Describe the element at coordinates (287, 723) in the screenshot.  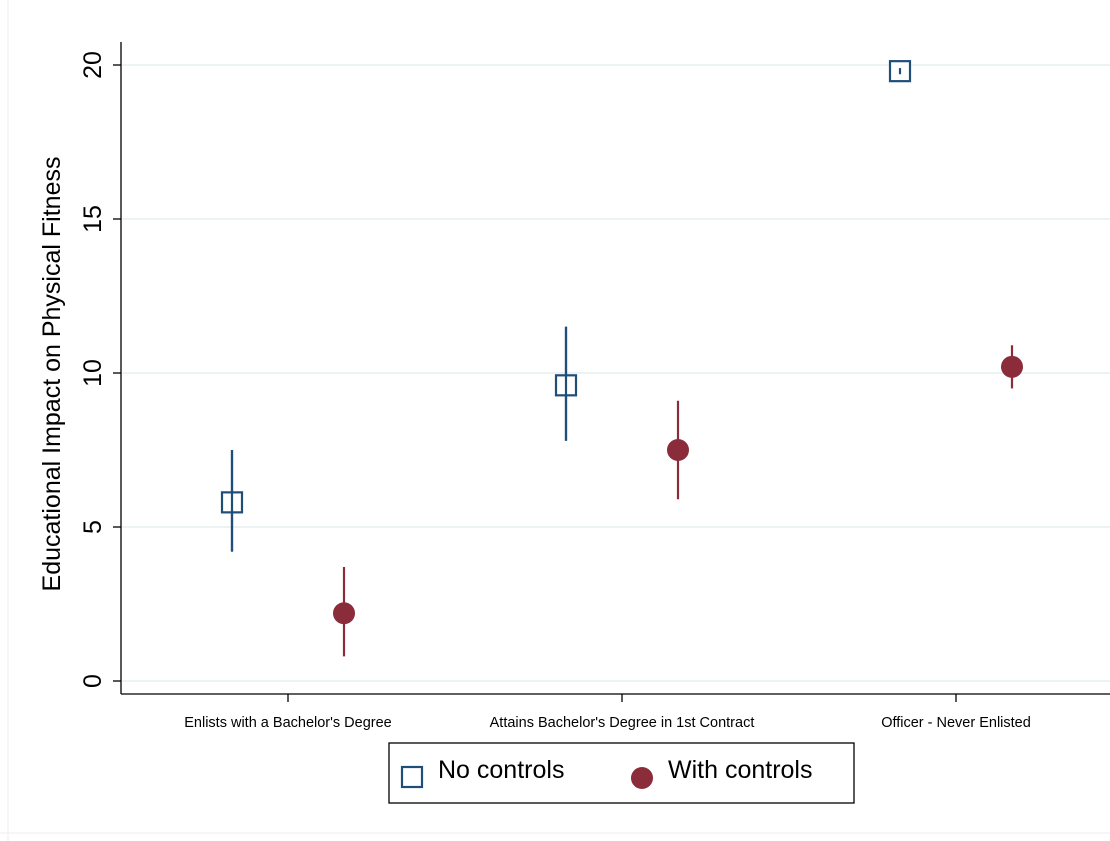
I see `x-tick-label: Enlists with a Bachelor's Degree` at that location.